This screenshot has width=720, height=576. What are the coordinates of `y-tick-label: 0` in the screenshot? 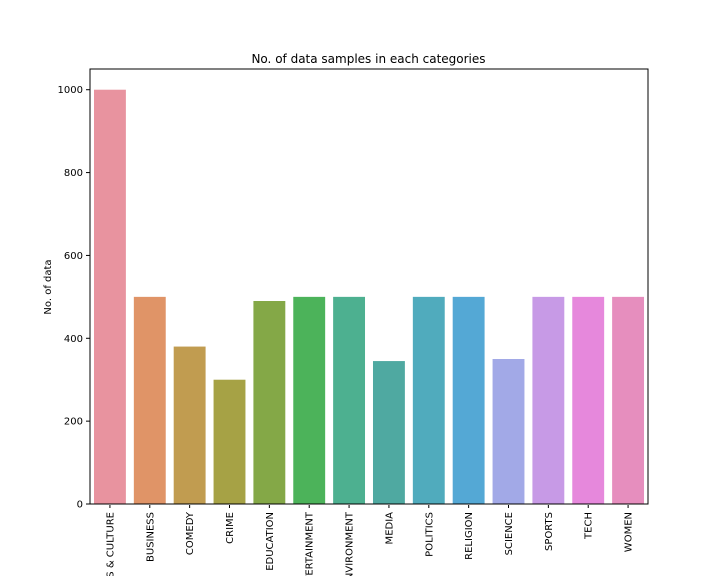 It's located at (80, 505).